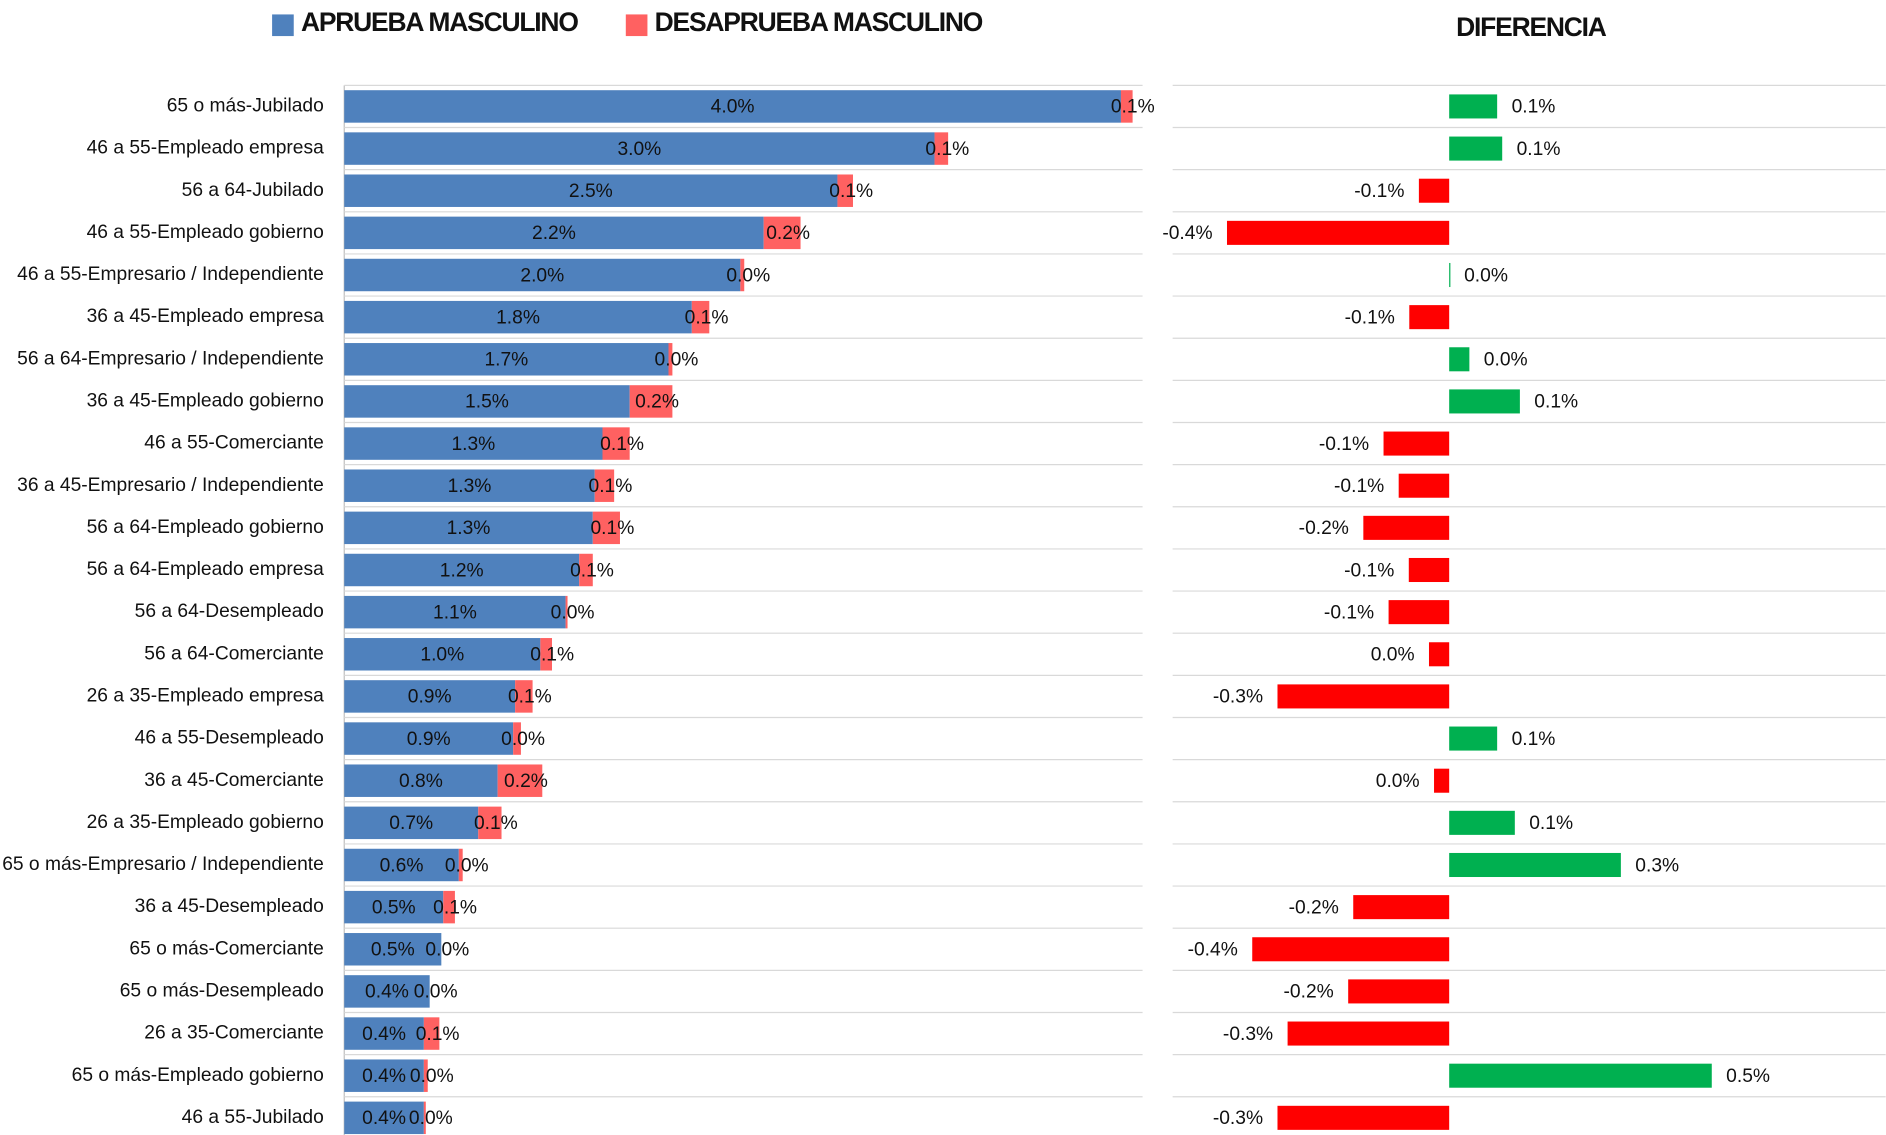 This screenshot has height=1135, width=1886. Describe the element at coordinates (233, 780) in the screenshot. I see `category-label: 36 a 45-Comerciante` at that location.